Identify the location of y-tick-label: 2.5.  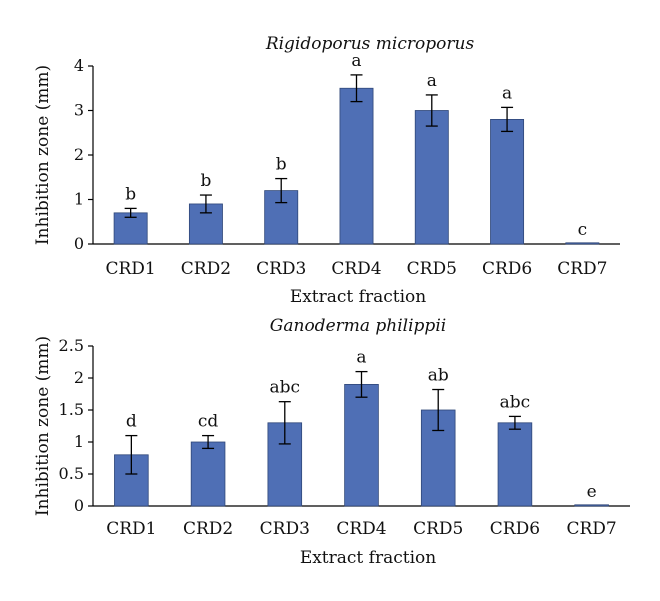
(71, 345).